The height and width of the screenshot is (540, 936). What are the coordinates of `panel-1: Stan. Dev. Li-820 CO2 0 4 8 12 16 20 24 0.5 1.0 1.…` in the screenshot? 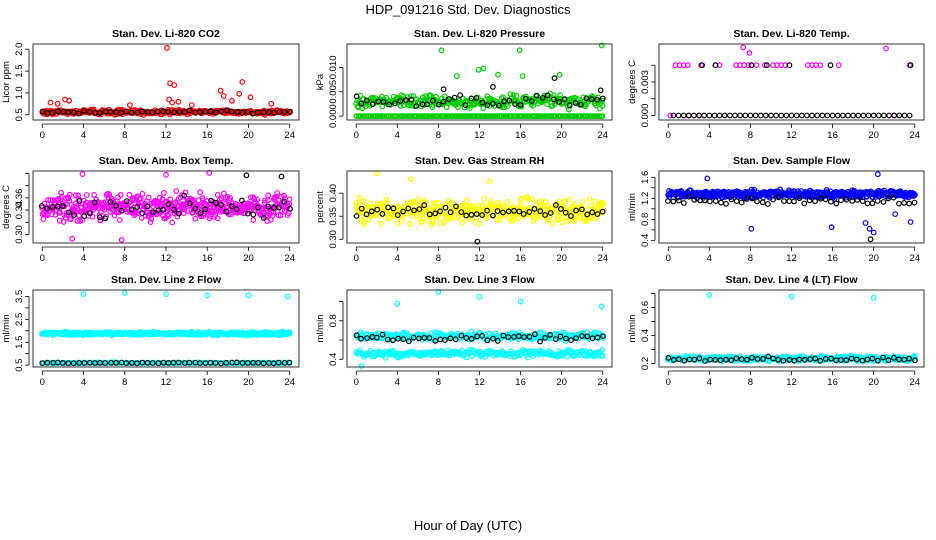 It's located at (150, 84).